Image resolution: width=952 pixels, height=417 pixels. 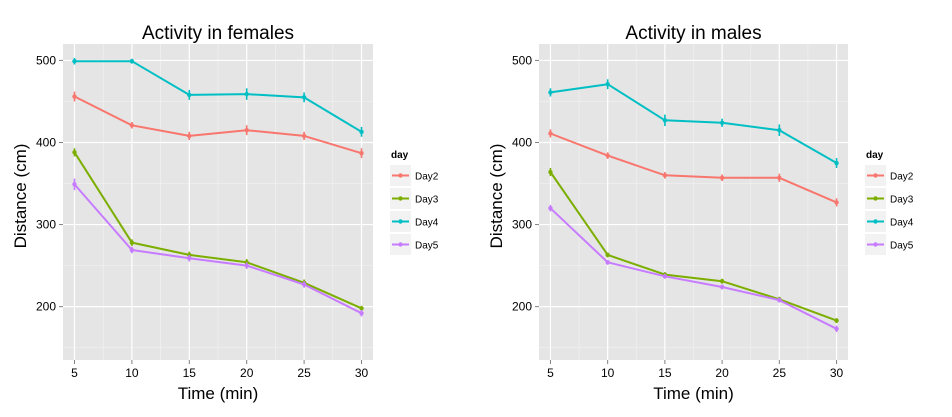 What do you see at coordinates (427, 223) in the screenshot?
I see `legend-label: Day4` at bounding box center [427, 223].